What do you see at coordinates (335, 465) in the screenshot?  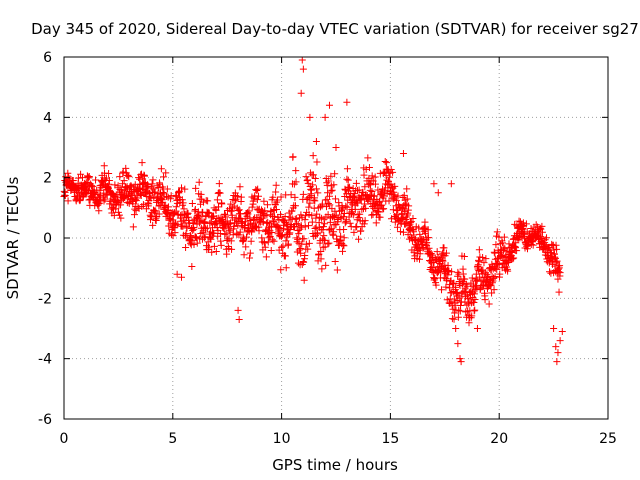 I see `x-axis-label: GPS time / hours` at bounding box center [335, 465].